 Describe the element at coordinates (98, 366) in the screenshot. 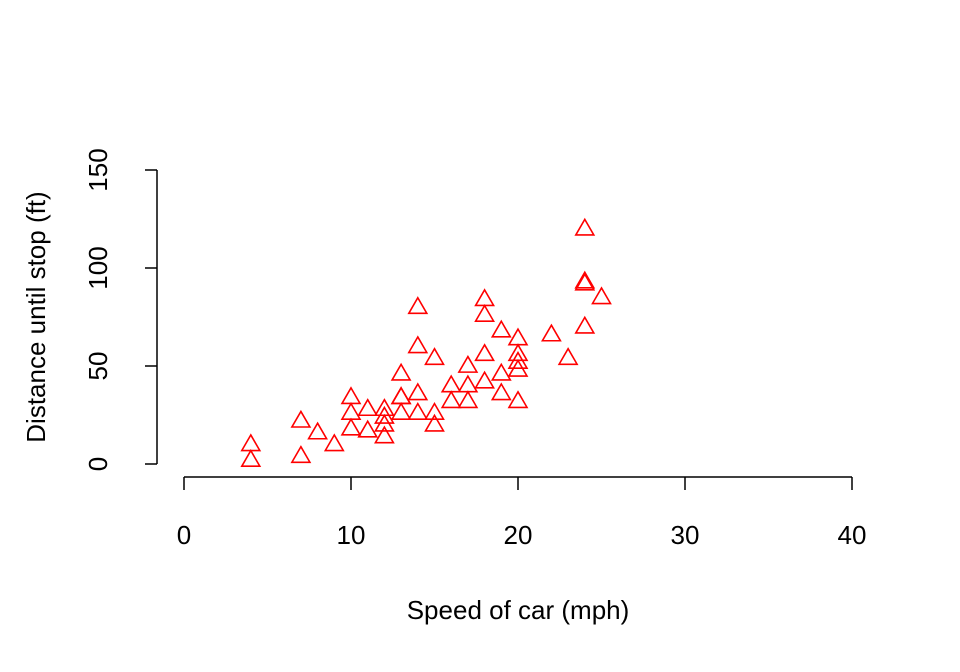

I see `y-tick-label: 50` at that location.